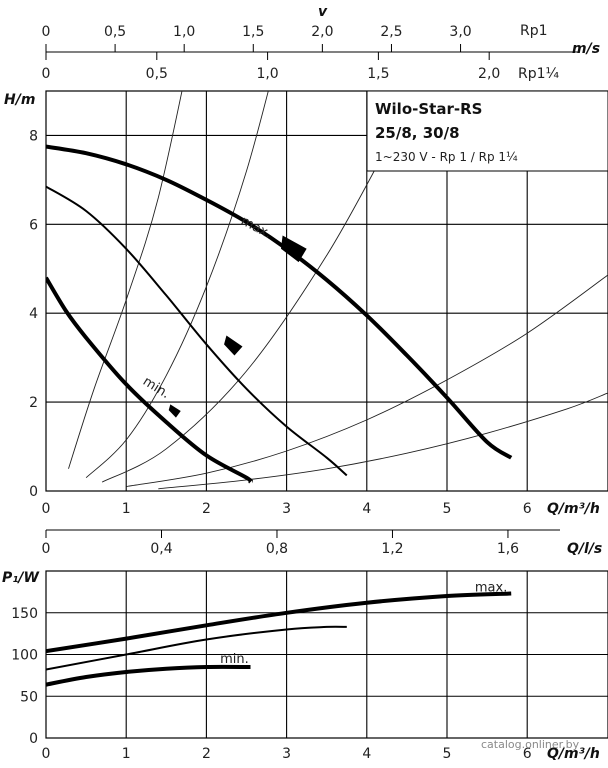  Describe the element at coordinates (19, 100) in the screenshot. I see `head-y-axis-label: H/m` at that location.